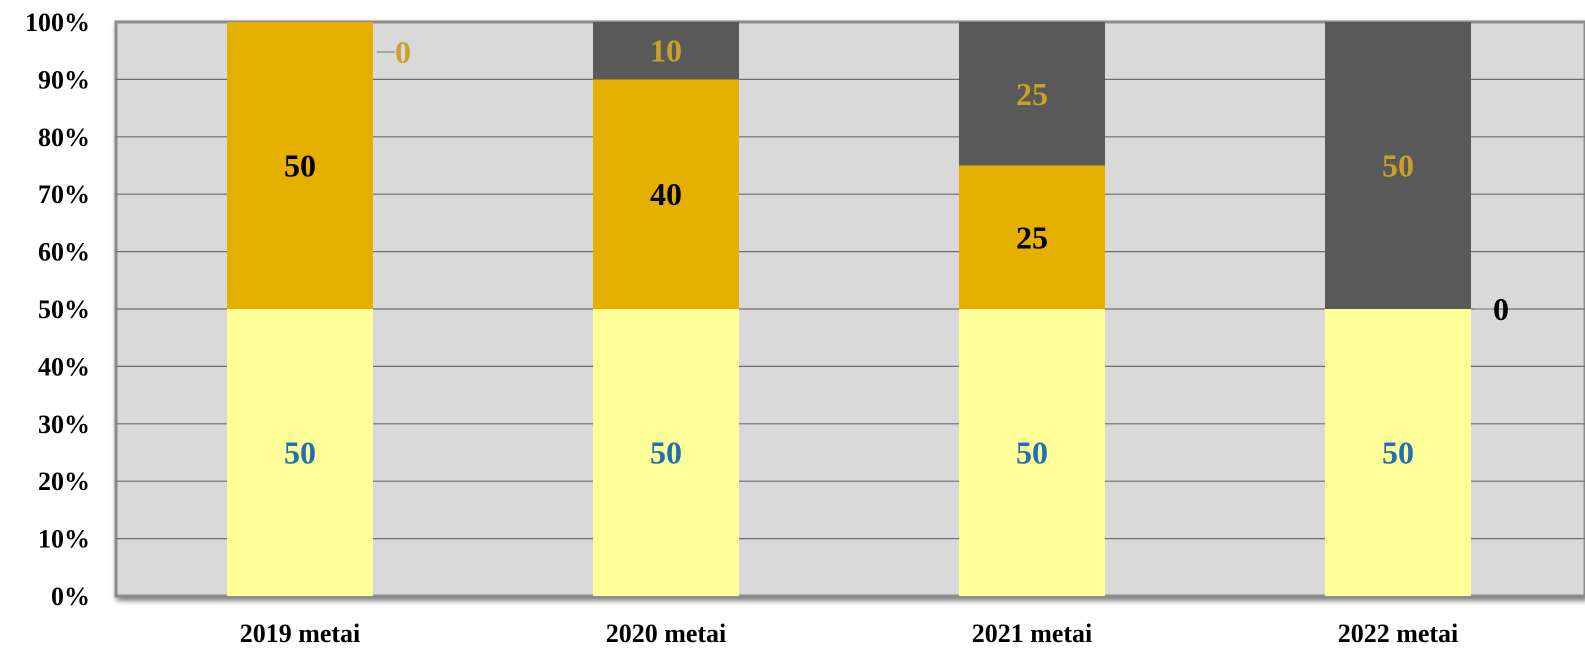 The image size is (1585, 653). What do you see at coordinates (64, 309) in the screenshot?
I see `y-tick-label: 50%` at bounding box center [64, 309].